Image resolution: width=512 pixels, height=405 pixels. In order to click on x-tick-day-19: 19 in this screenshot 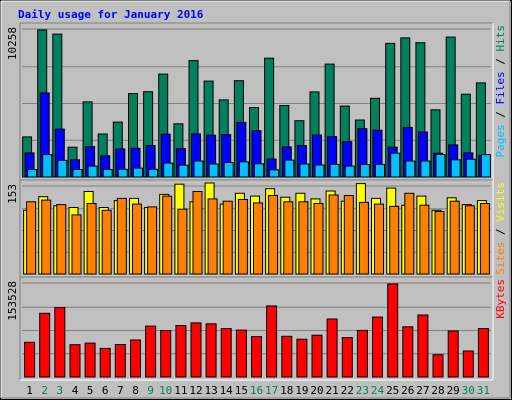, I will do `click(301, 390)`.